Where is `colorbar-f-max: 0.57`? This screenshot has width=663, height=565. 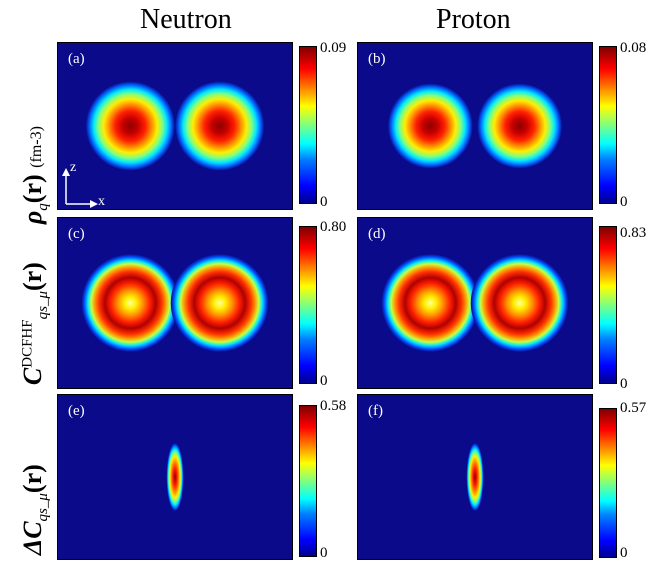 colorbar-f-max: 0.57 is located at coordinates (633, 408).